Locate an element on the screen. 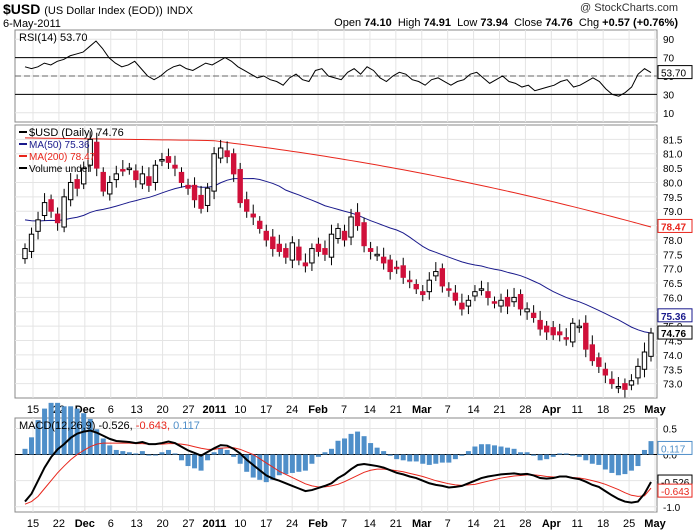 This screenshot has height=530, width=700. macd-label: MACD(12,26,9) -0.526, -0.643, 0.117 is located at coordinates (109, 426).